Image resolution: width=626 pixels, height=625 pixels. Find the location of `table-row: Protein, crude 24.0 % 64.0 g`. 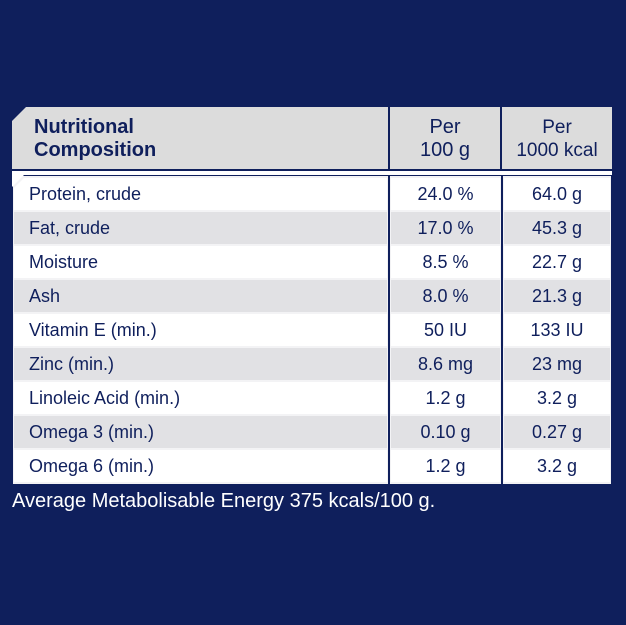

table-row: Protein, crude 24.0 % 64.0 g is located at coordinates (312, 194).